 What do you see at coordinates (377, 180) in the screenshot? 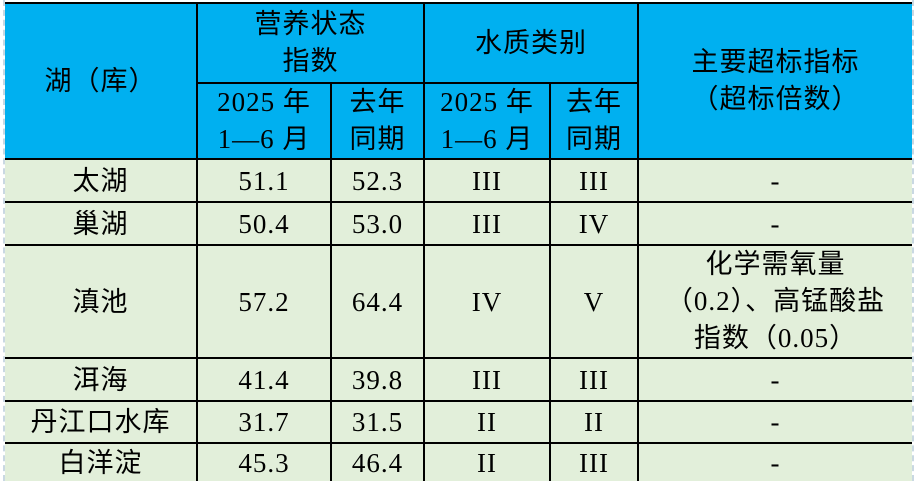
I see `nutrition-previous-cell: 52.3` at bounding box center [377, 180].